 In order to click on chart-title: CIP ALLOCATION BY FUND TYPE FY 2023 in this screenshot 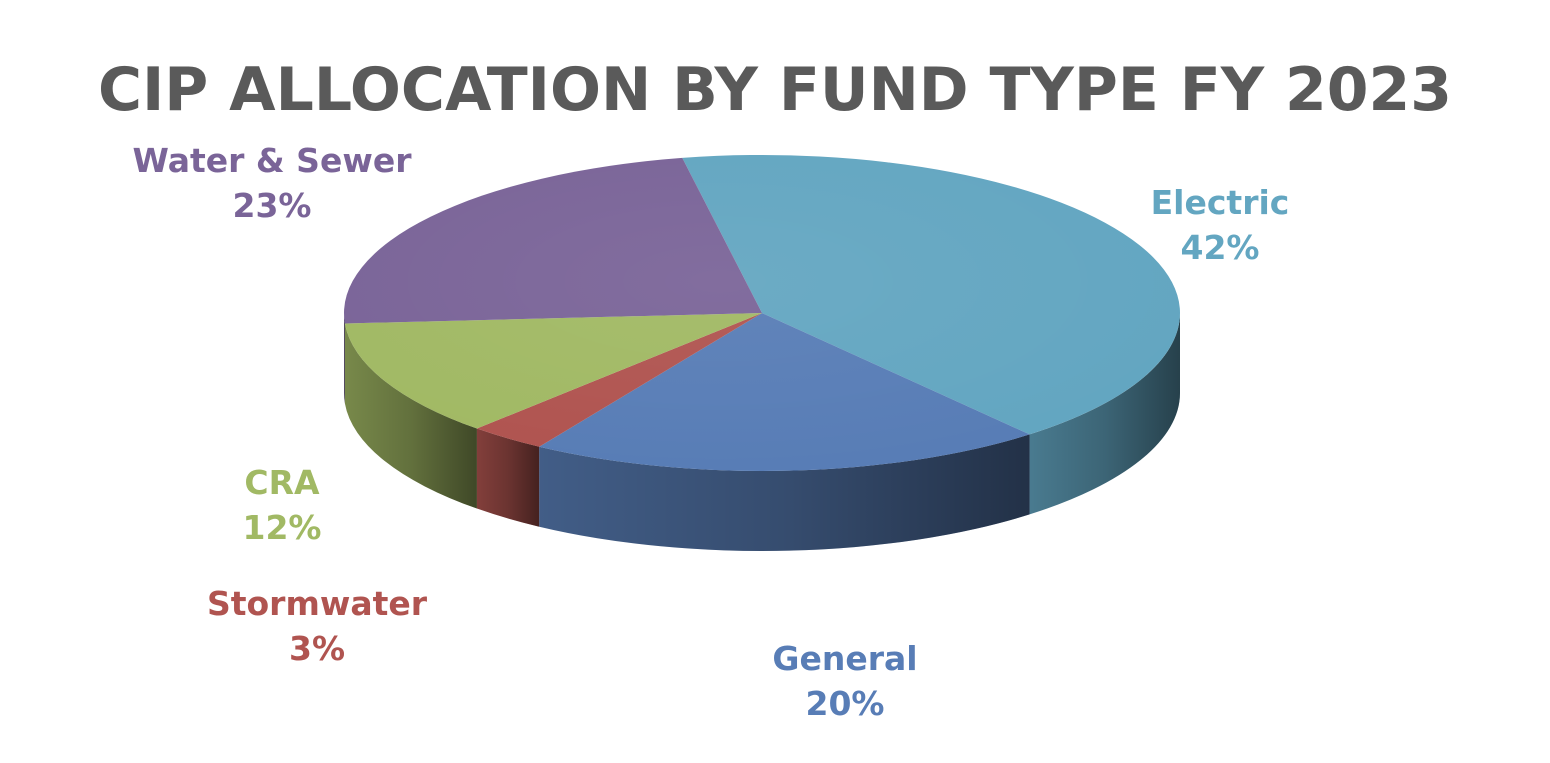, I will do `click(775, 90)`.